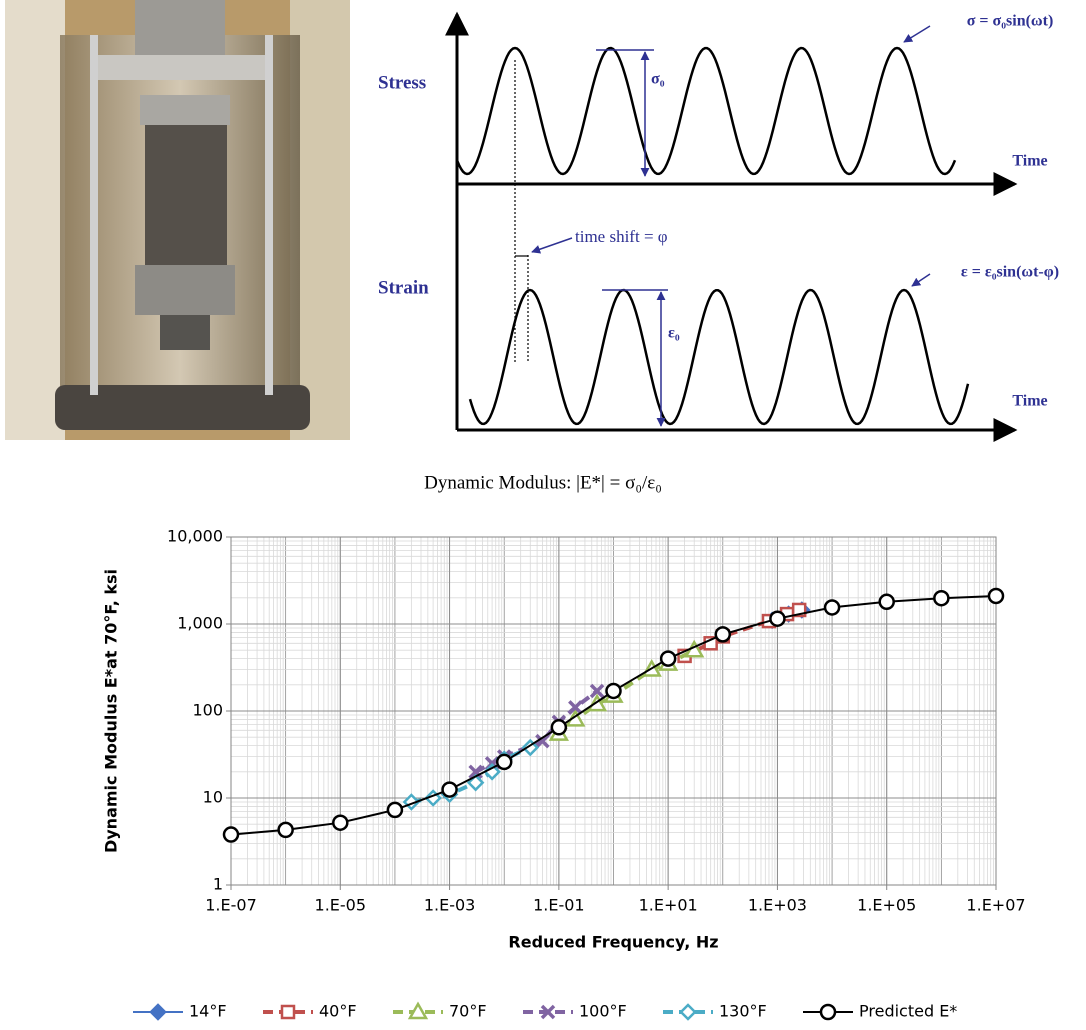 The image size is (1086, 1030). Describe the element at coordinates (995, 905) in the screenshot. I see `x-tick-label: 1.E+07` at that location.